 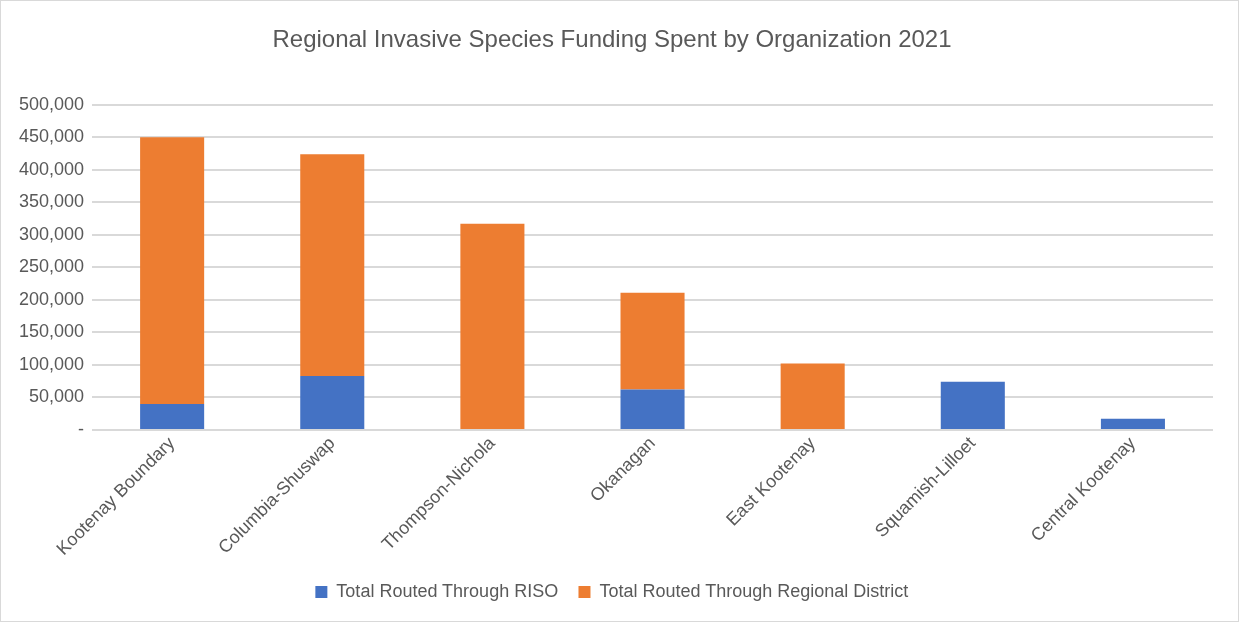 I want to click on chart-title: Regional Invasive Species Funding Spent by Organization 2021, so click(x=612, y=39).